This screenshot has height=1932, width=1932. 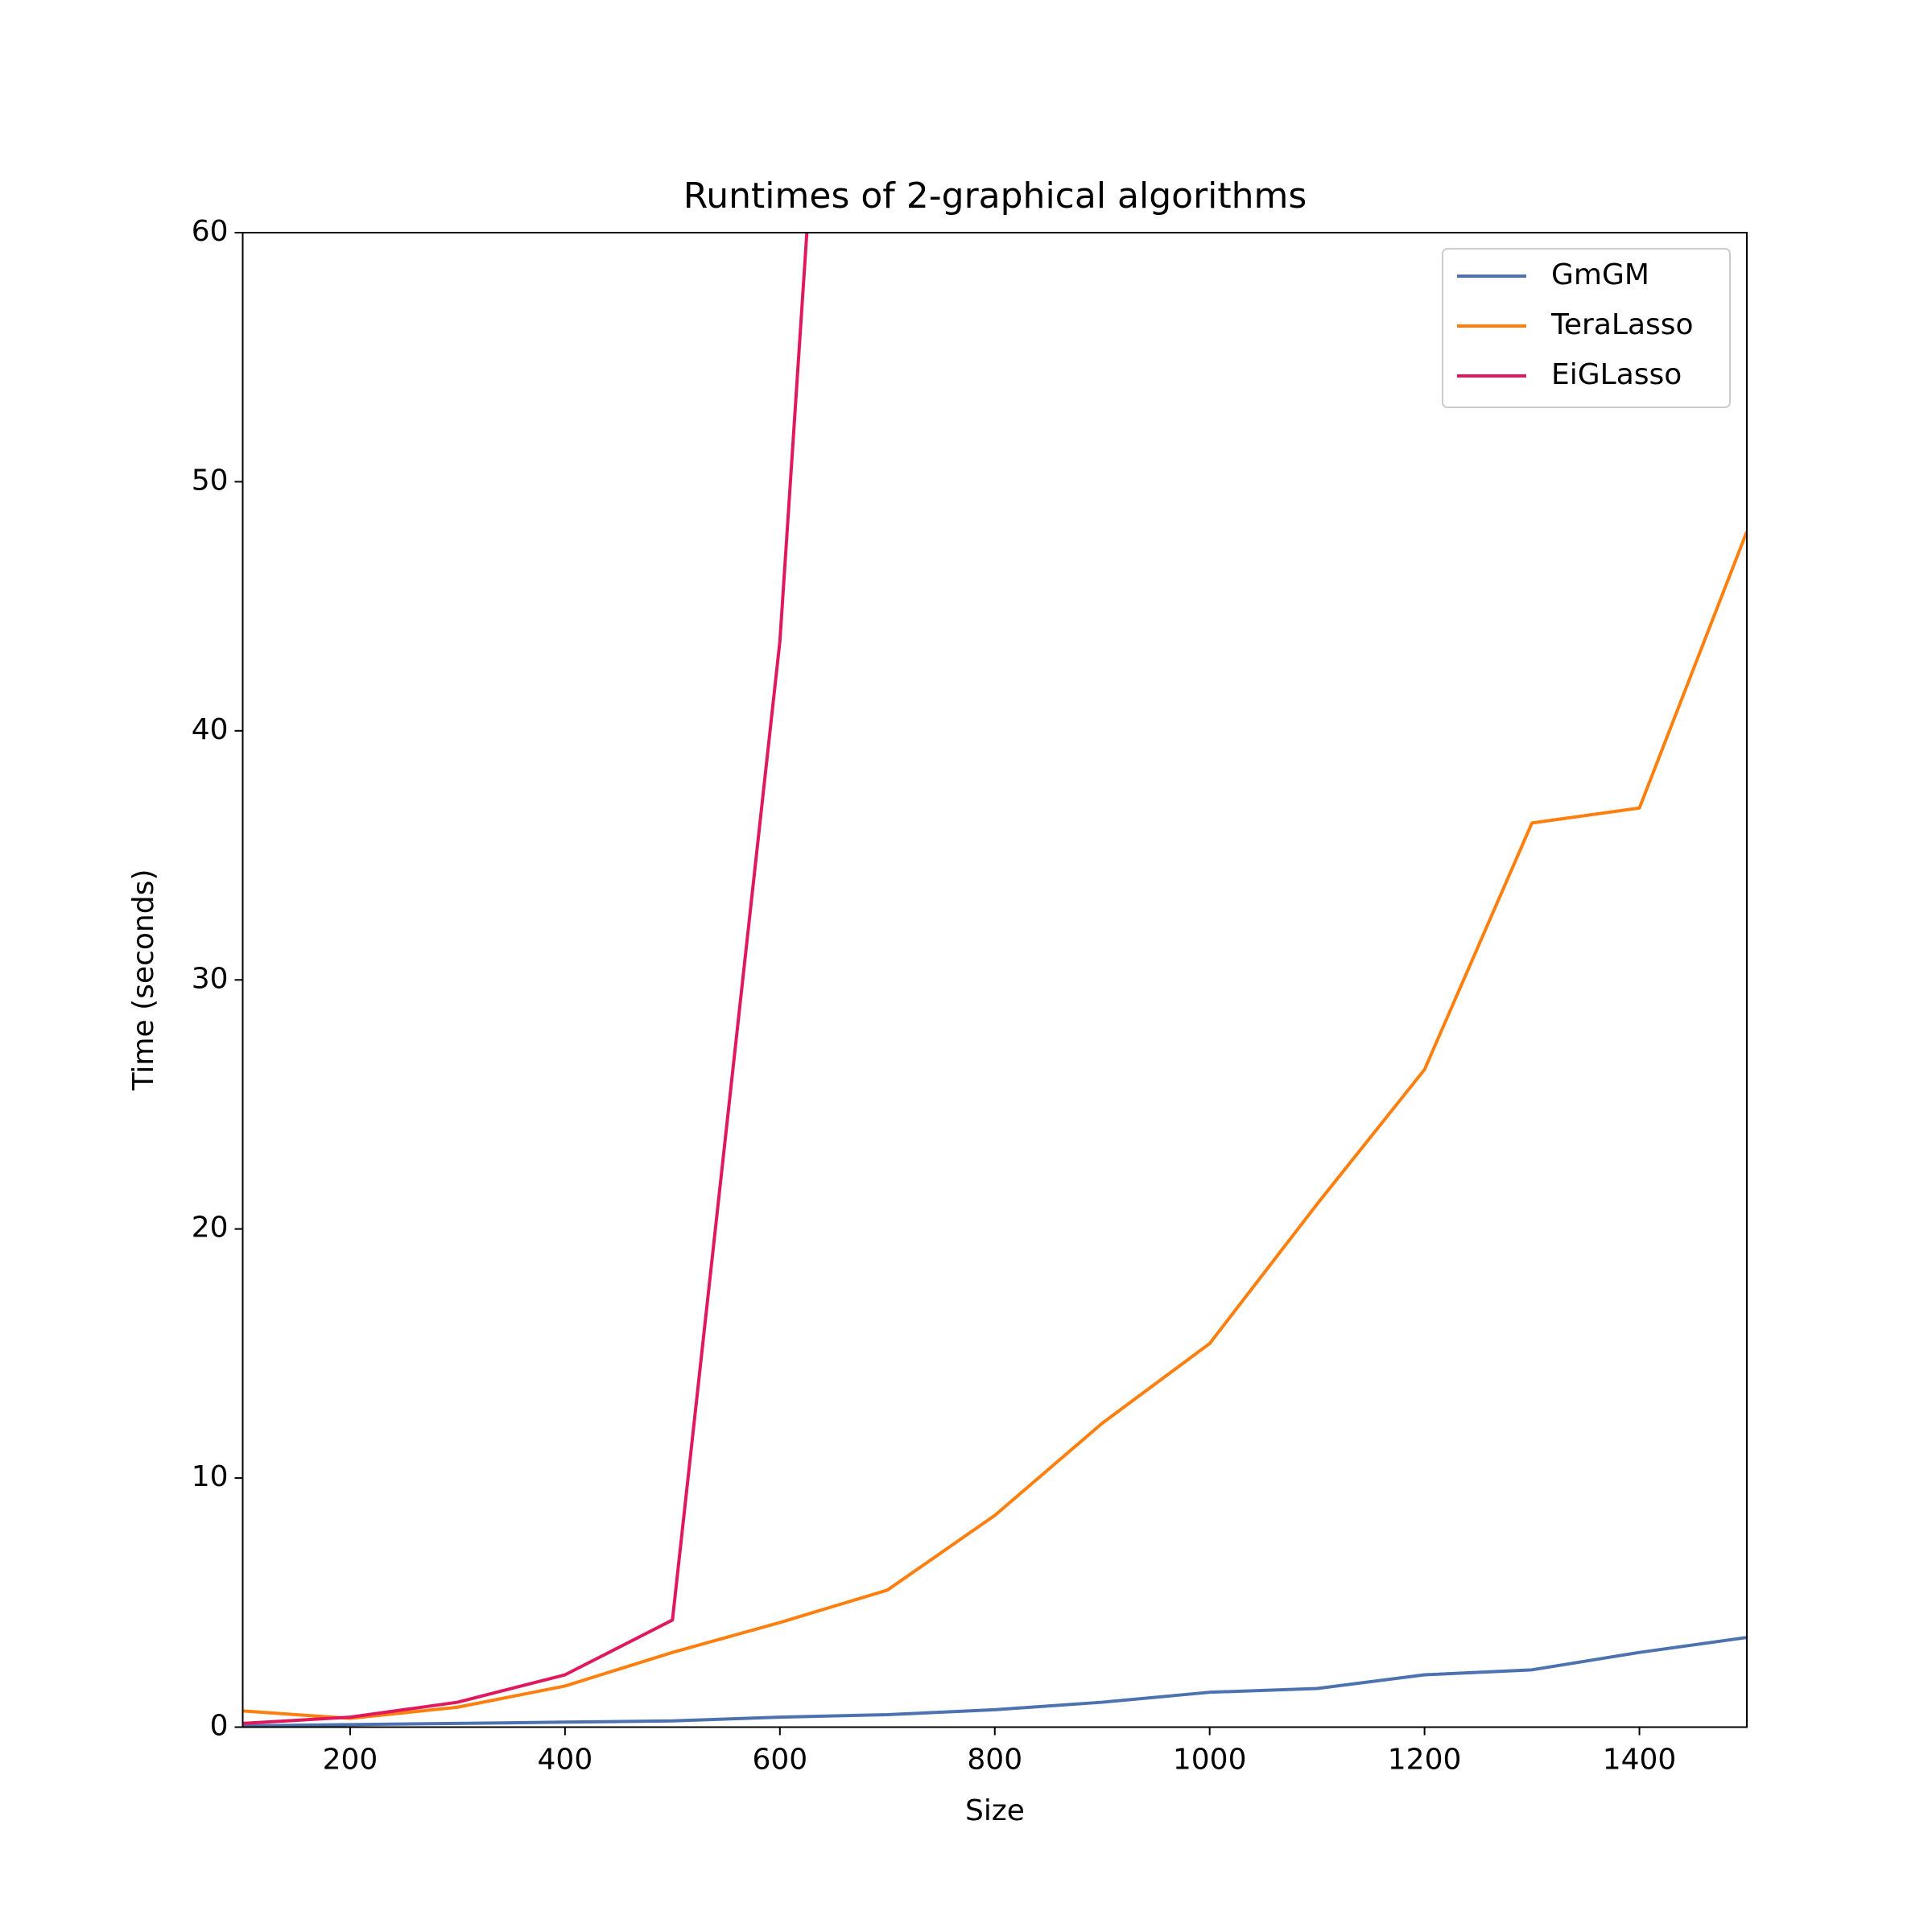 What do you see at coordinates (211, 1228) in the screenshot?
I see `y-tick-label: 20` at bounding box center [211, 1228].